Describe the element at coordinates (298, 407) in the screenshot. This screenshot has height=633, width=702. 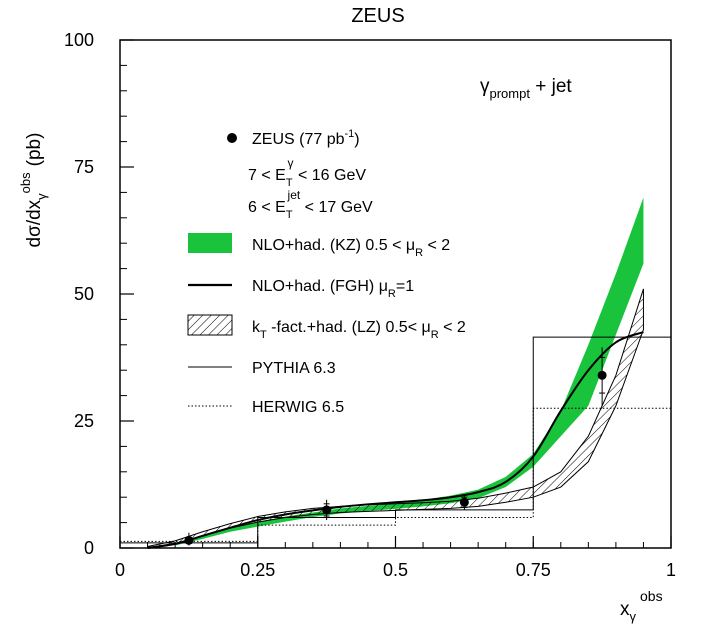
I see `legend-herwig-label: HERWIG 6.5` at that location.